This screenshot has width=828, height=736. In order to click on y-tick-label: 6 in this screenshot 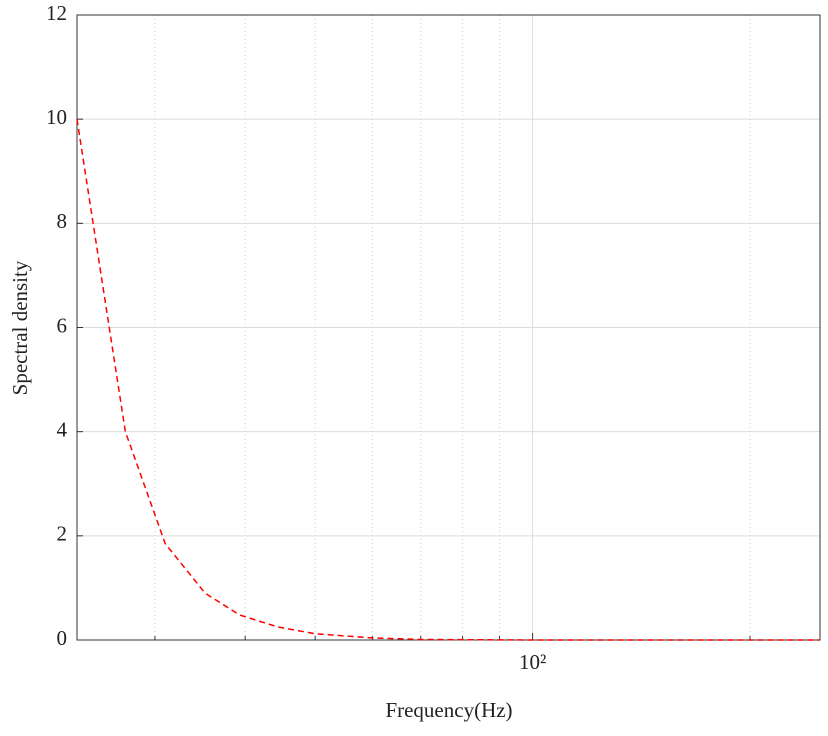, I will do `click(62, 325)`.